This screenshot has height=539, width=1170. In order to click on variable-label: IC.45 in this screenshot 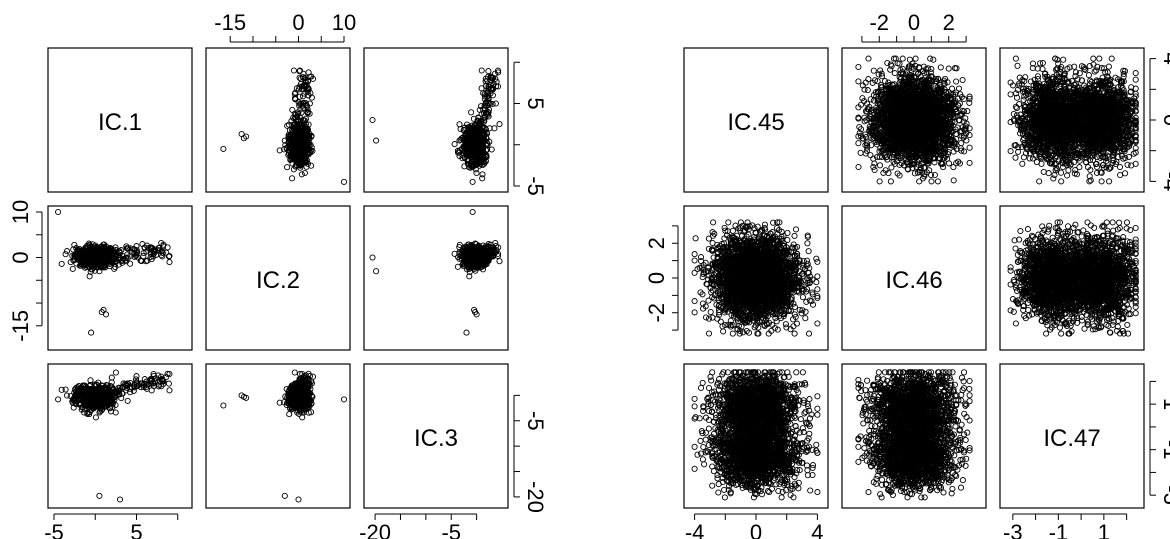, I will do `click(755, 122)`.